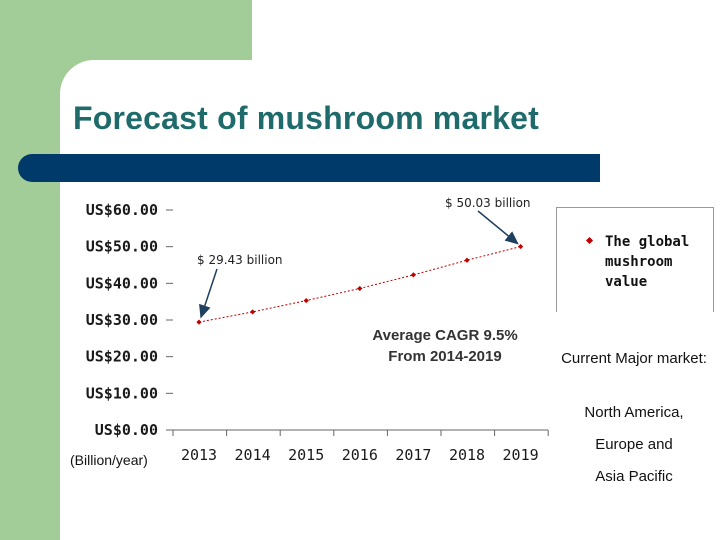  I want to click on x-tick-label: 2016, so click(360, 455).